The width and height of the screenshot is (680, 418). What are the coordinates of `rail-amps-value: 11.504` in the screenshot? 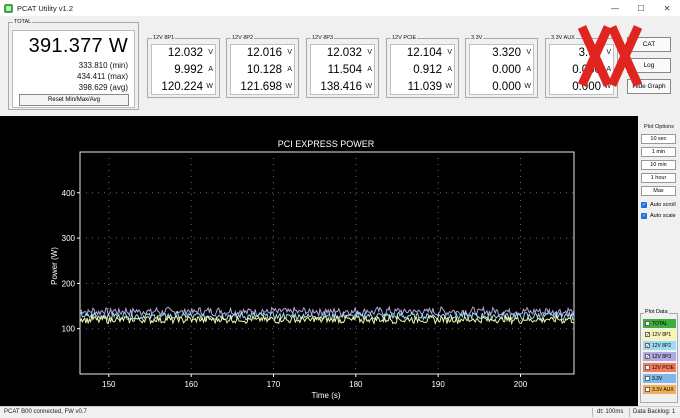 It's located at (344, 70).